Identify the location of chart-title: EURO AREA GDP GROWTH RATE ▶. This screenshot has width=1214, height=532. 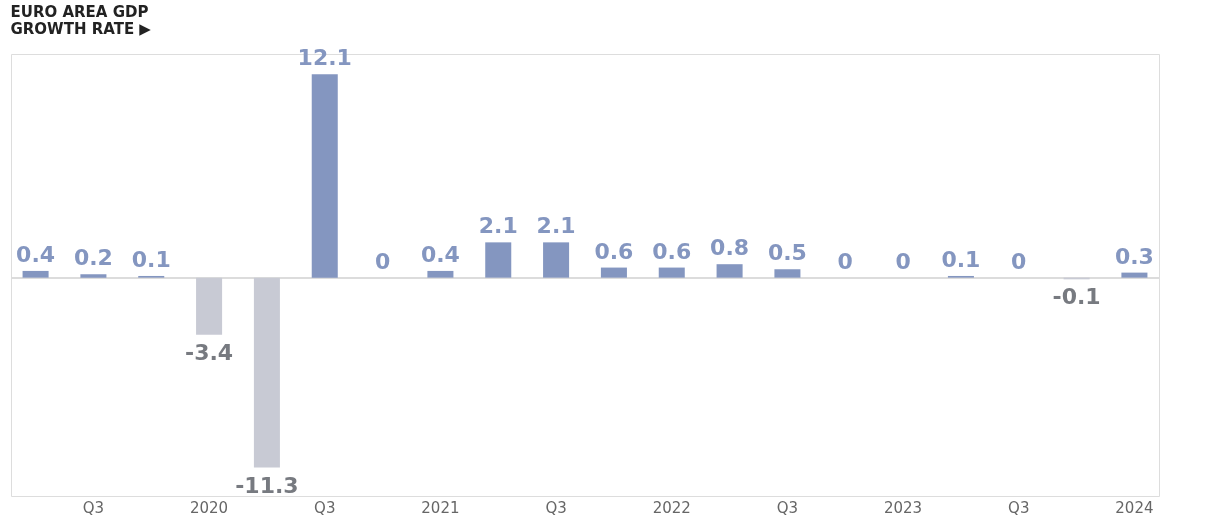
(81, 21).